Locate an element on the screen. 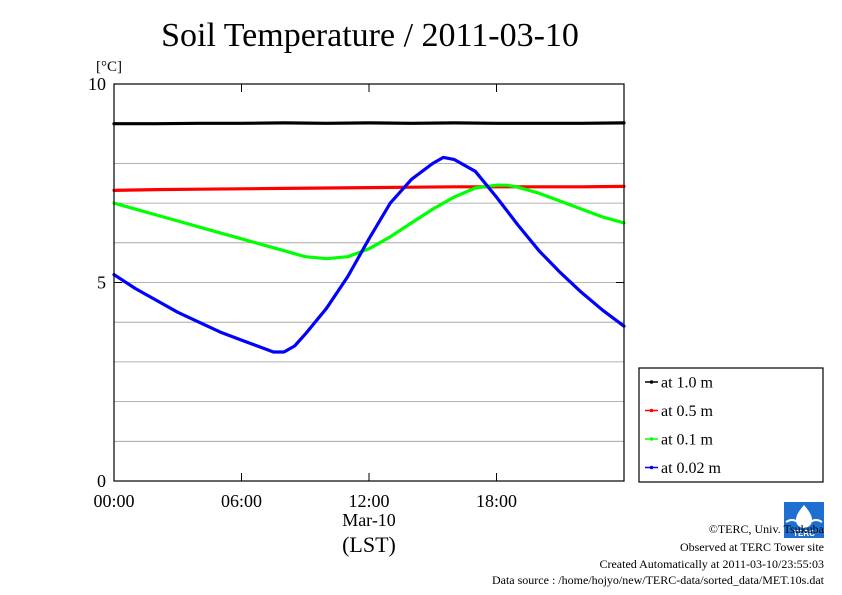  observed-text: Observed at TERC Tower site is located at coordinates (751, 547).